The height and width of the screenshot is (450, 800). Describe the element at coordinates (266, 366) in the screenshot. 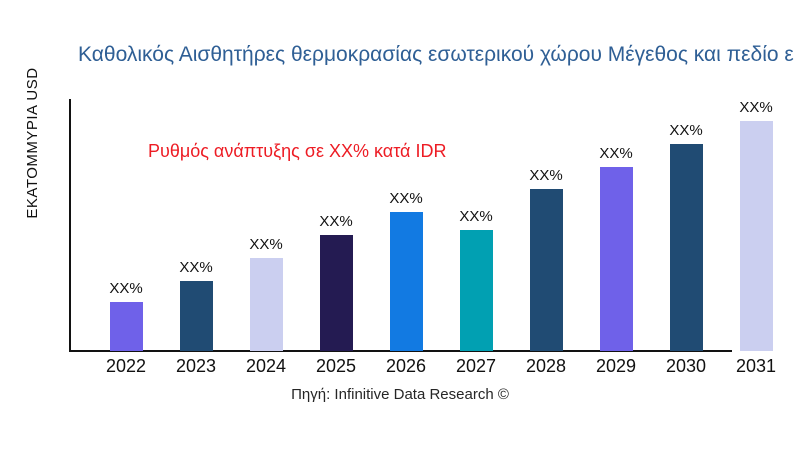

I see `x-tick-label: 2024` at that location.